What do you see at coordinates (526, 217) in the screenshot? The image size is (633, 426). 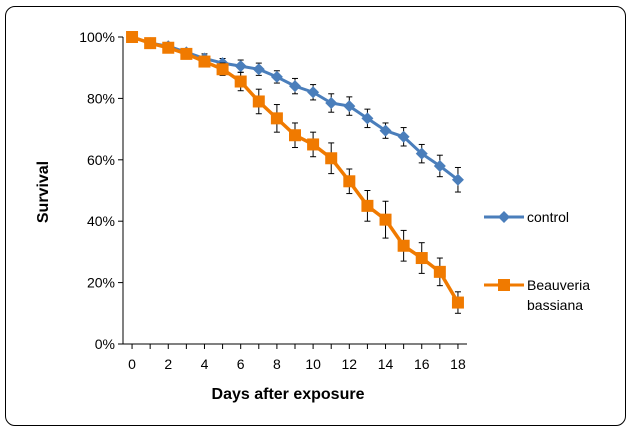 I see `legend-item-control: control` at bounding box center [526, 217].